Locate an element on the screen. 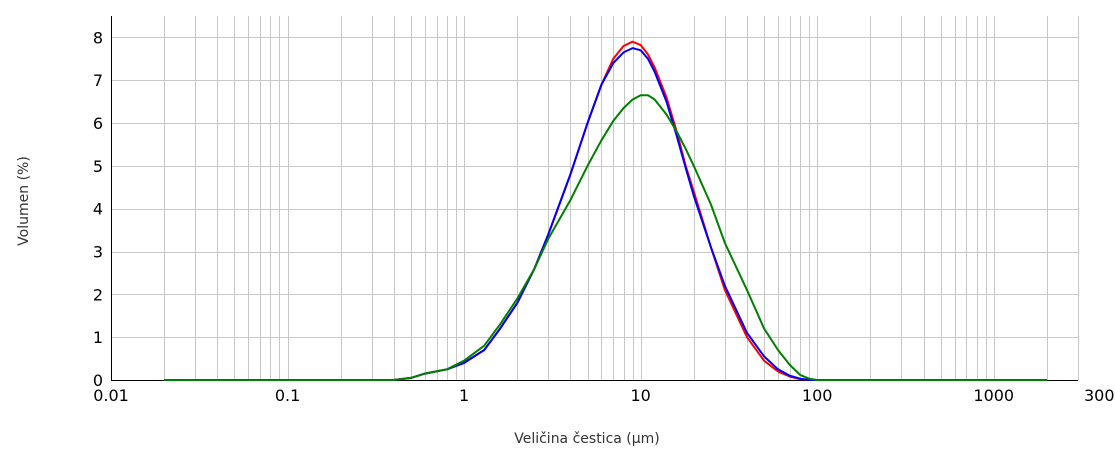 Image resolution: width=1115 pixels, height=450 pixels. x-tick-label: 0.01 is located at coordinates (111, 395).